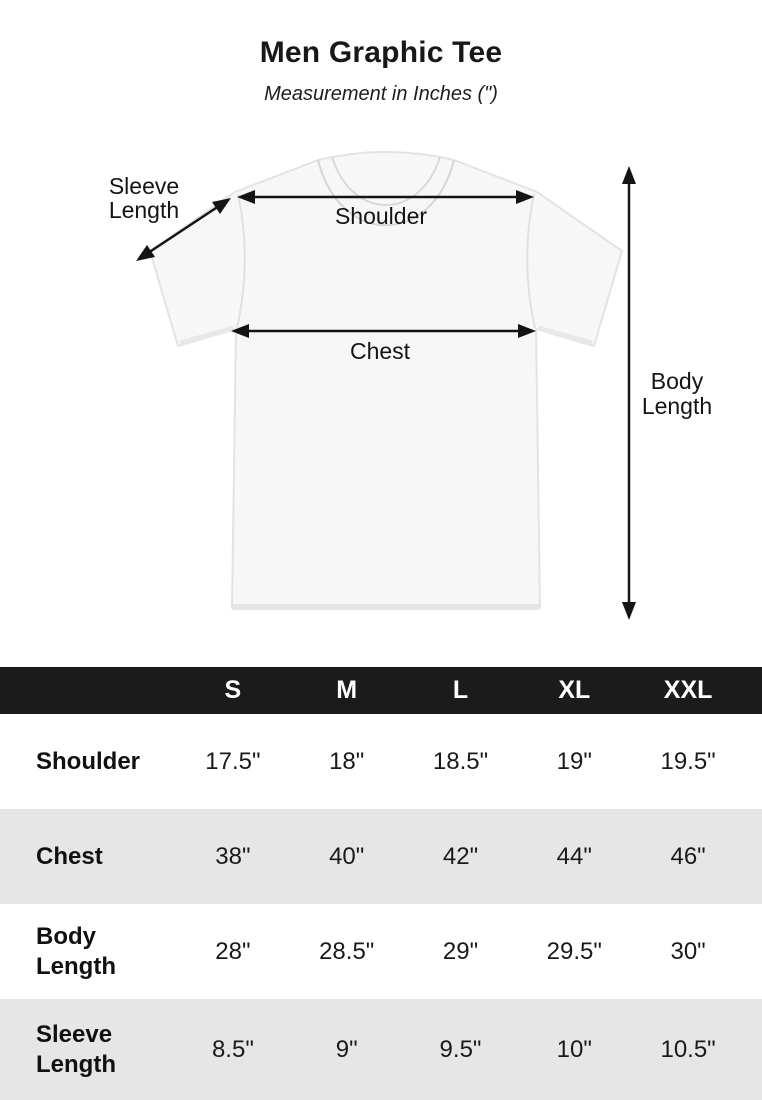  I want to click on table-row-sleeve-length: Sleeve Length 8.5" 9" 9.5" 10" 10.5", so click(381, 1049).